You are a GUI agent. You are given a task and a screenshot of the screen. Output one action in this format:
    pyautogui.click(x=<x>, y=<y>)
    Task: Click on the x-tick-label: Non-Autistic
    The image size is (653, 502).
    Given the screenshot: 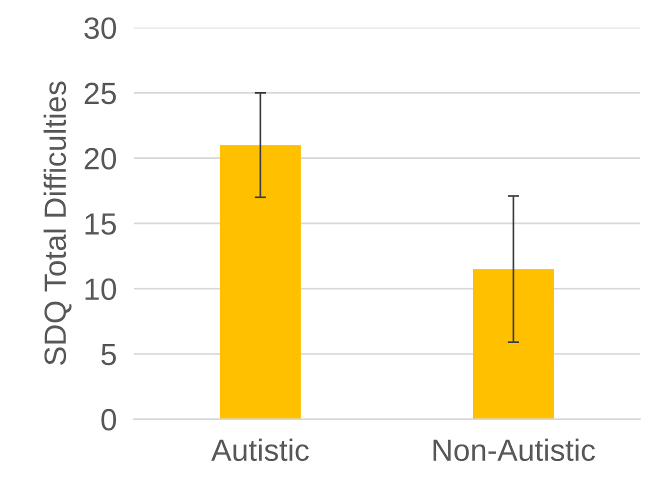 What is the action you would take?
    pyautogui.click(x=514, y=450)
    